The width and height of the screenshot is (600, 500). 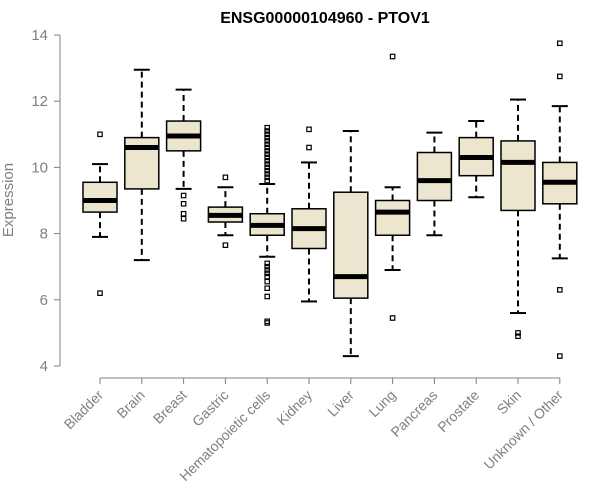 What do you see at coordinates (225, 211) in the screenshot?
I see `box-gastric` at bounding box center [225, 211].